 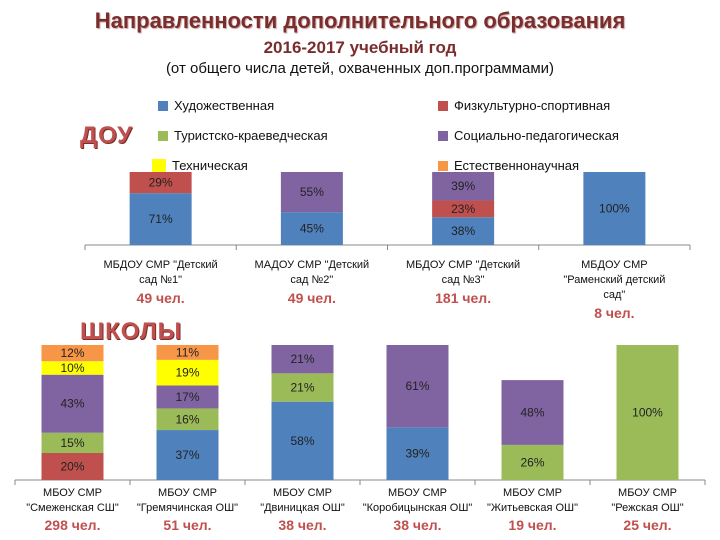 What do you see at coordinates (532, 508) in the screenshot?
I see `category-label: "Житьевская ОШ"` at bounding box center [532, 508].